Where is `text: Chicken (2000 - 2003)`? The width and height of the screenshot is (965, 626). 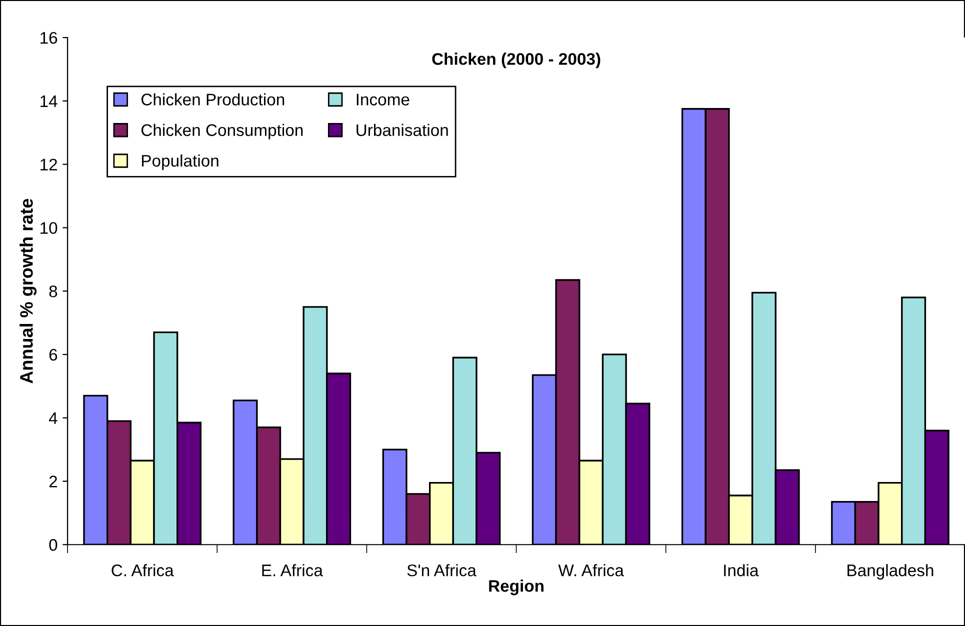 text: Chicken (2000 - 2003) is located at coordinates (516, 60).